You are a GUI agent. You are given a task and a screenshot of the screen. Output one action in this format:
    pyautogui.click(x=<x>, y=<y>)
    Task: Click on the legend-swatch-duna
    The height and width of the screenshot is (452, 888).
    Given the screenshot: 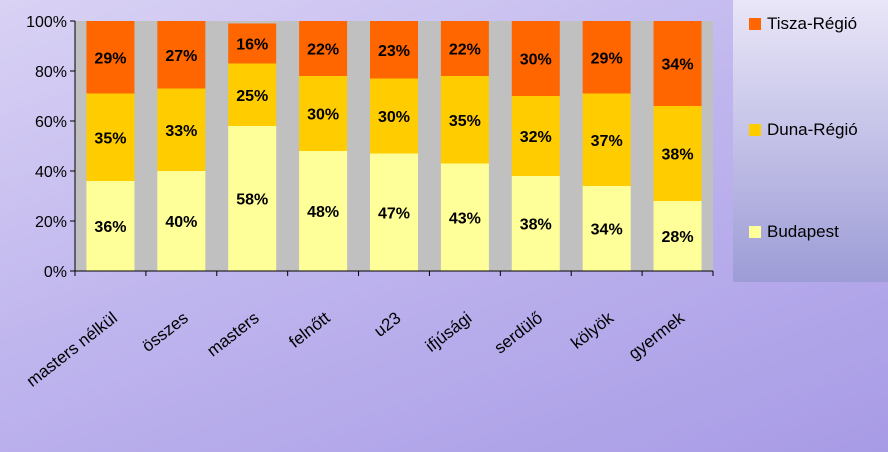 What is the action you would take?
    pyautogui.click(x=755, y=130)
    